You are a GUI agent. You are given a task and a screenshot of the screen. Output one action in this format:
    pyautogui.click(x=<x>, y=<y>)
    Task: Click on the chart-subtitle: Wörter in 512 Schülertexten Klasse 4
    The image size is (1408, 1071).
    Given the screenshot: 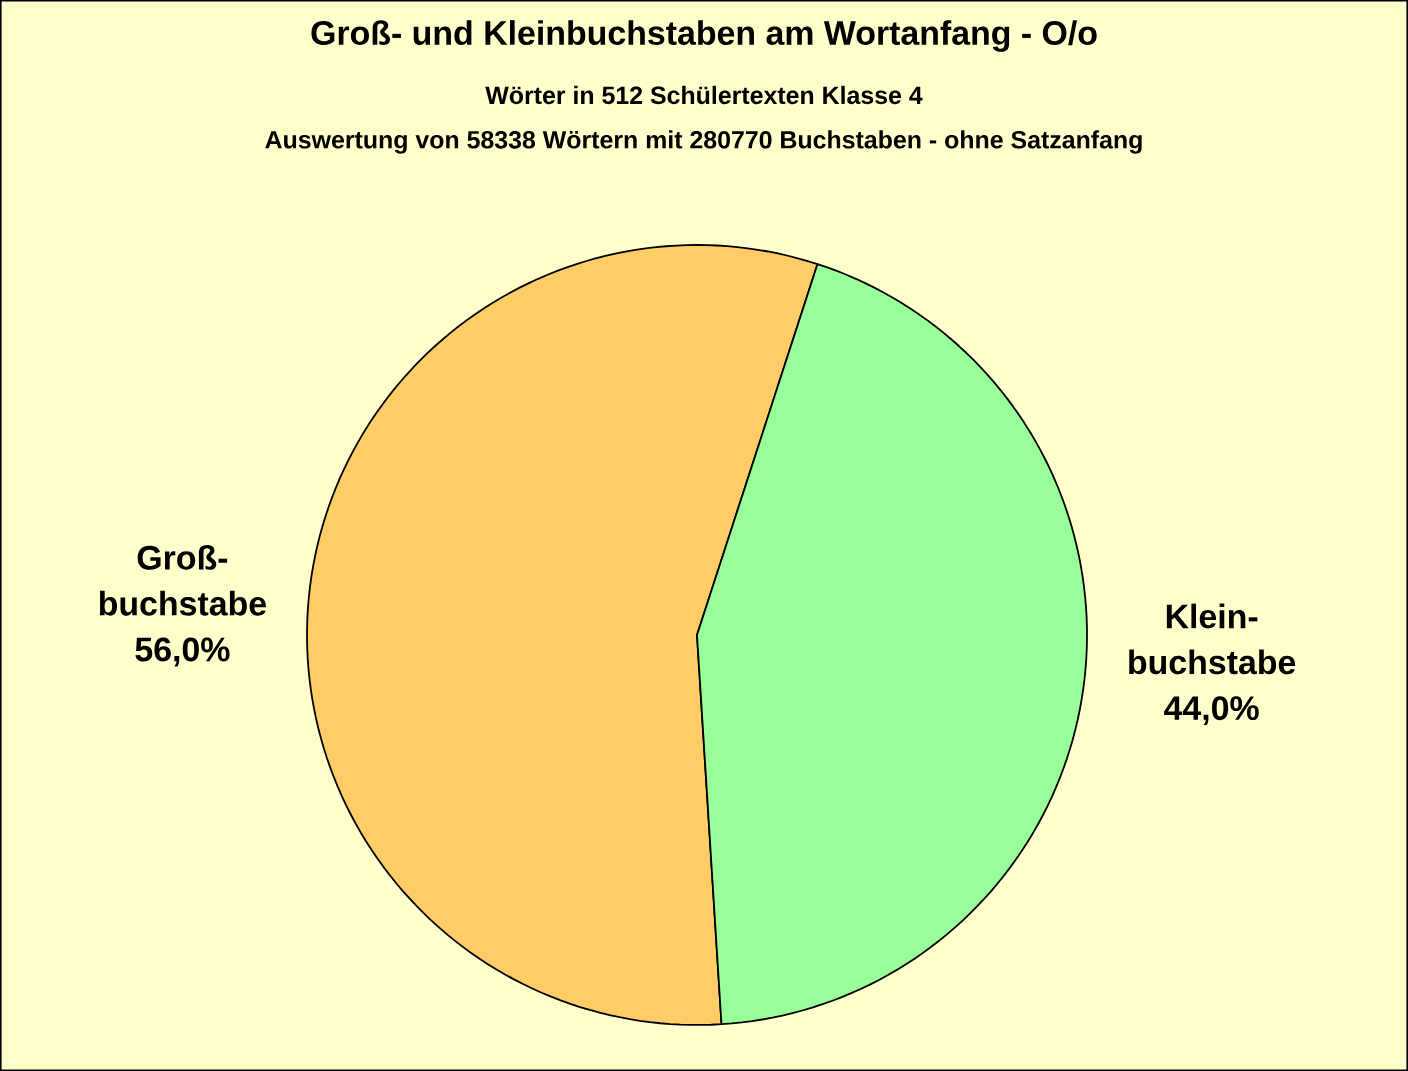 What is the action you would take?
    pyautogui.click(x=704, y=95)
    